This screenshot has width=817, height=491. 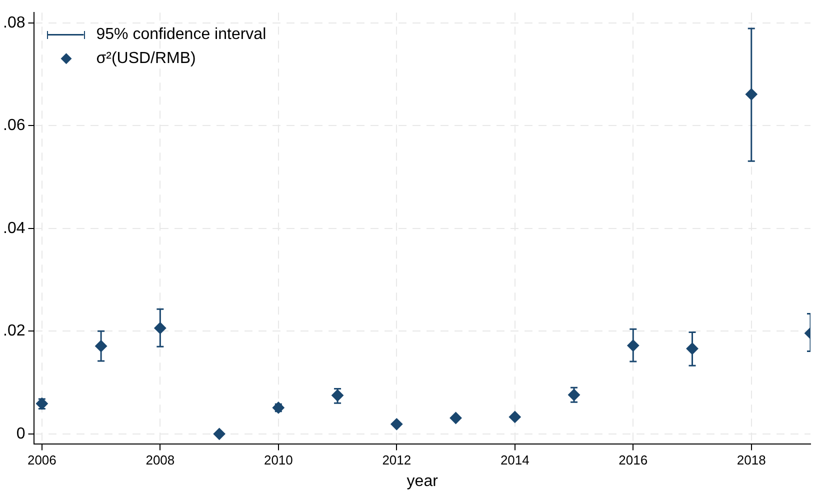 I want to click on legend-label: σ²(USD/RMB), so click(x=146, y=59).